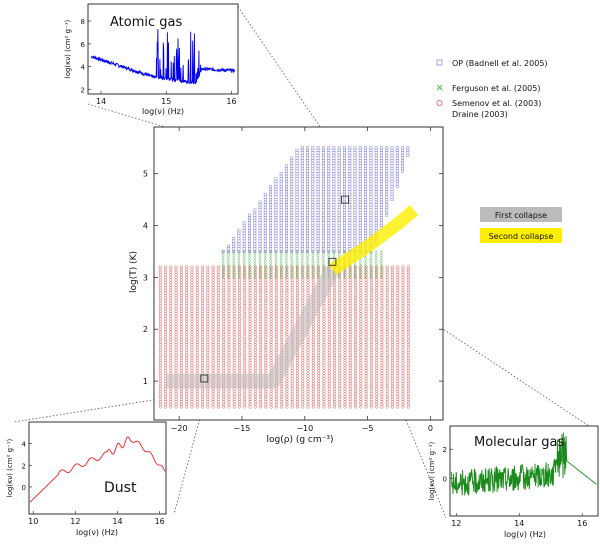 Image resolution: width=600 pixels, height=544 pixels. Describe the element at coordinates (439, 62) in the screenshot. I see `legend-op-marker` at that location.